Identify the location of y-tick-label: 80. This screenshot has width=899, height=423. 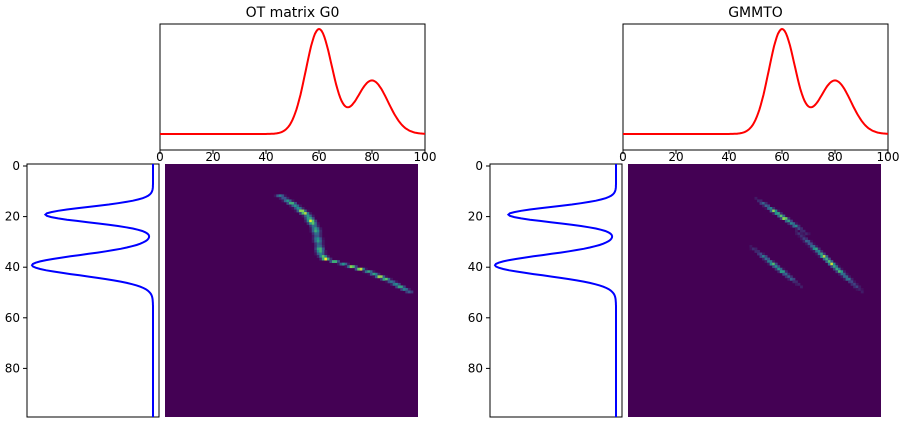
(475, 368).